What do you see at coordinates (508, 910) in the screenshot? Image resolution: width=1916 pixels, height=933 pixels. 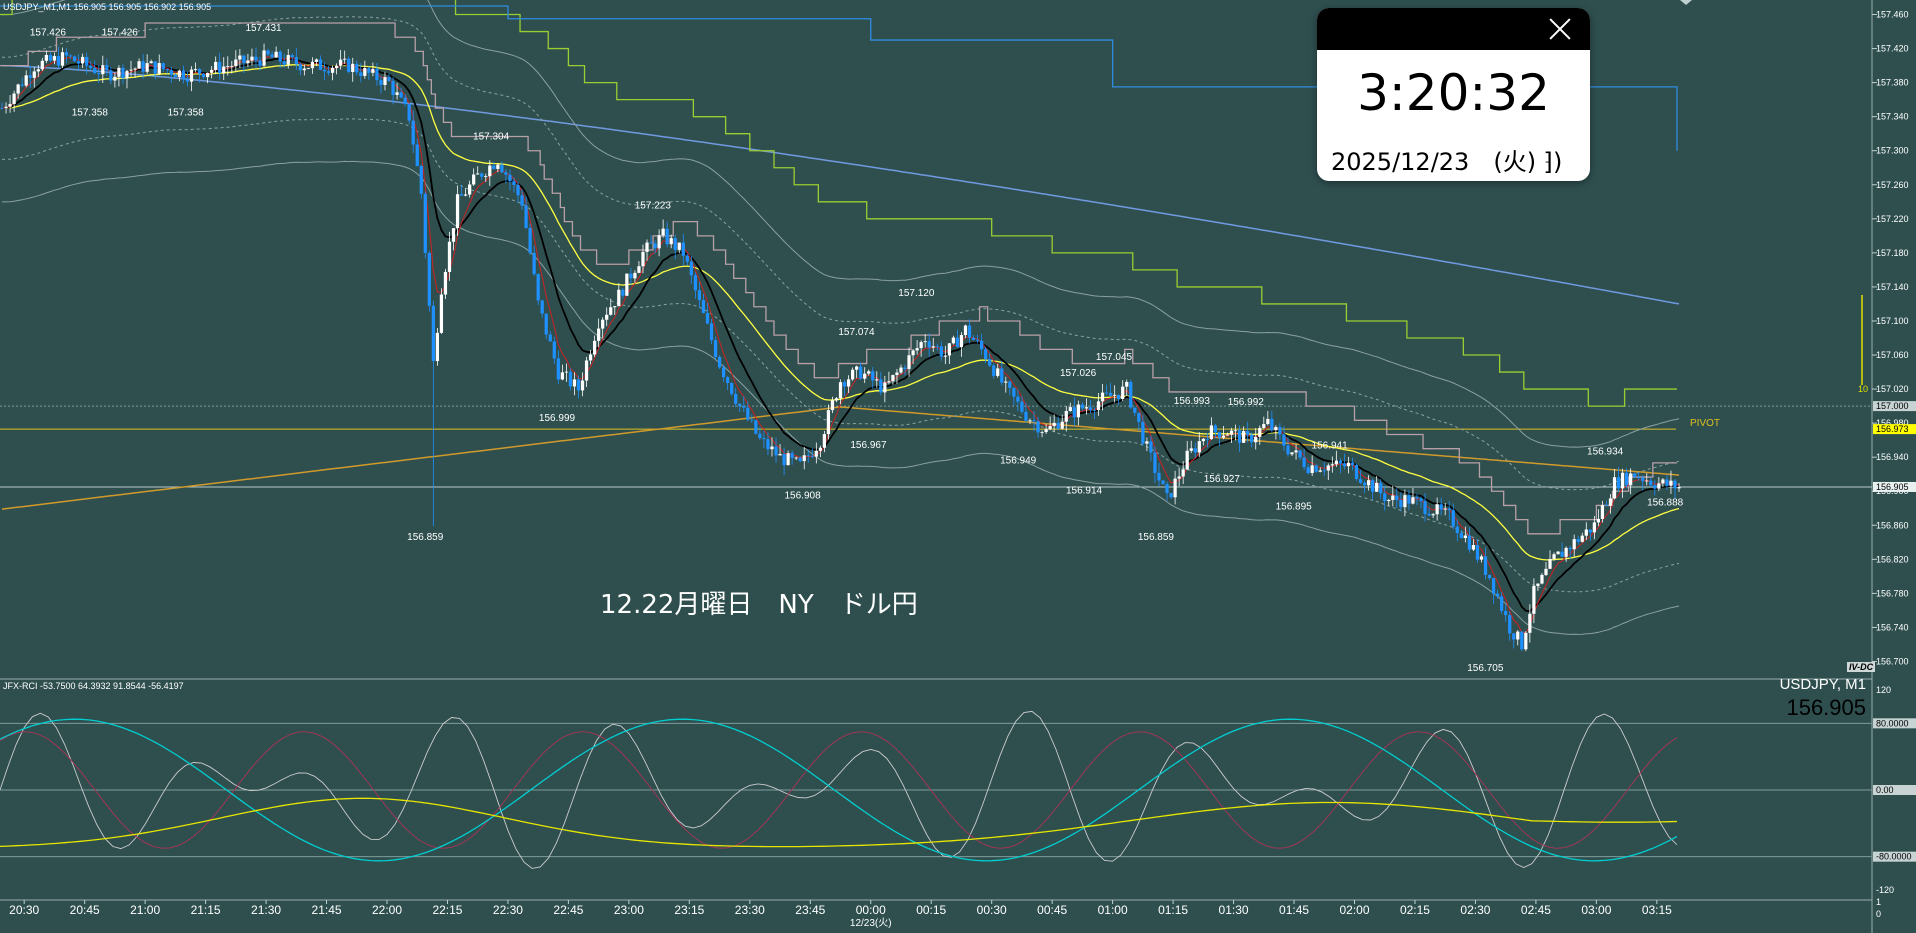 I see `time-tick-label: 22:30` at bounding box center [508, 910].